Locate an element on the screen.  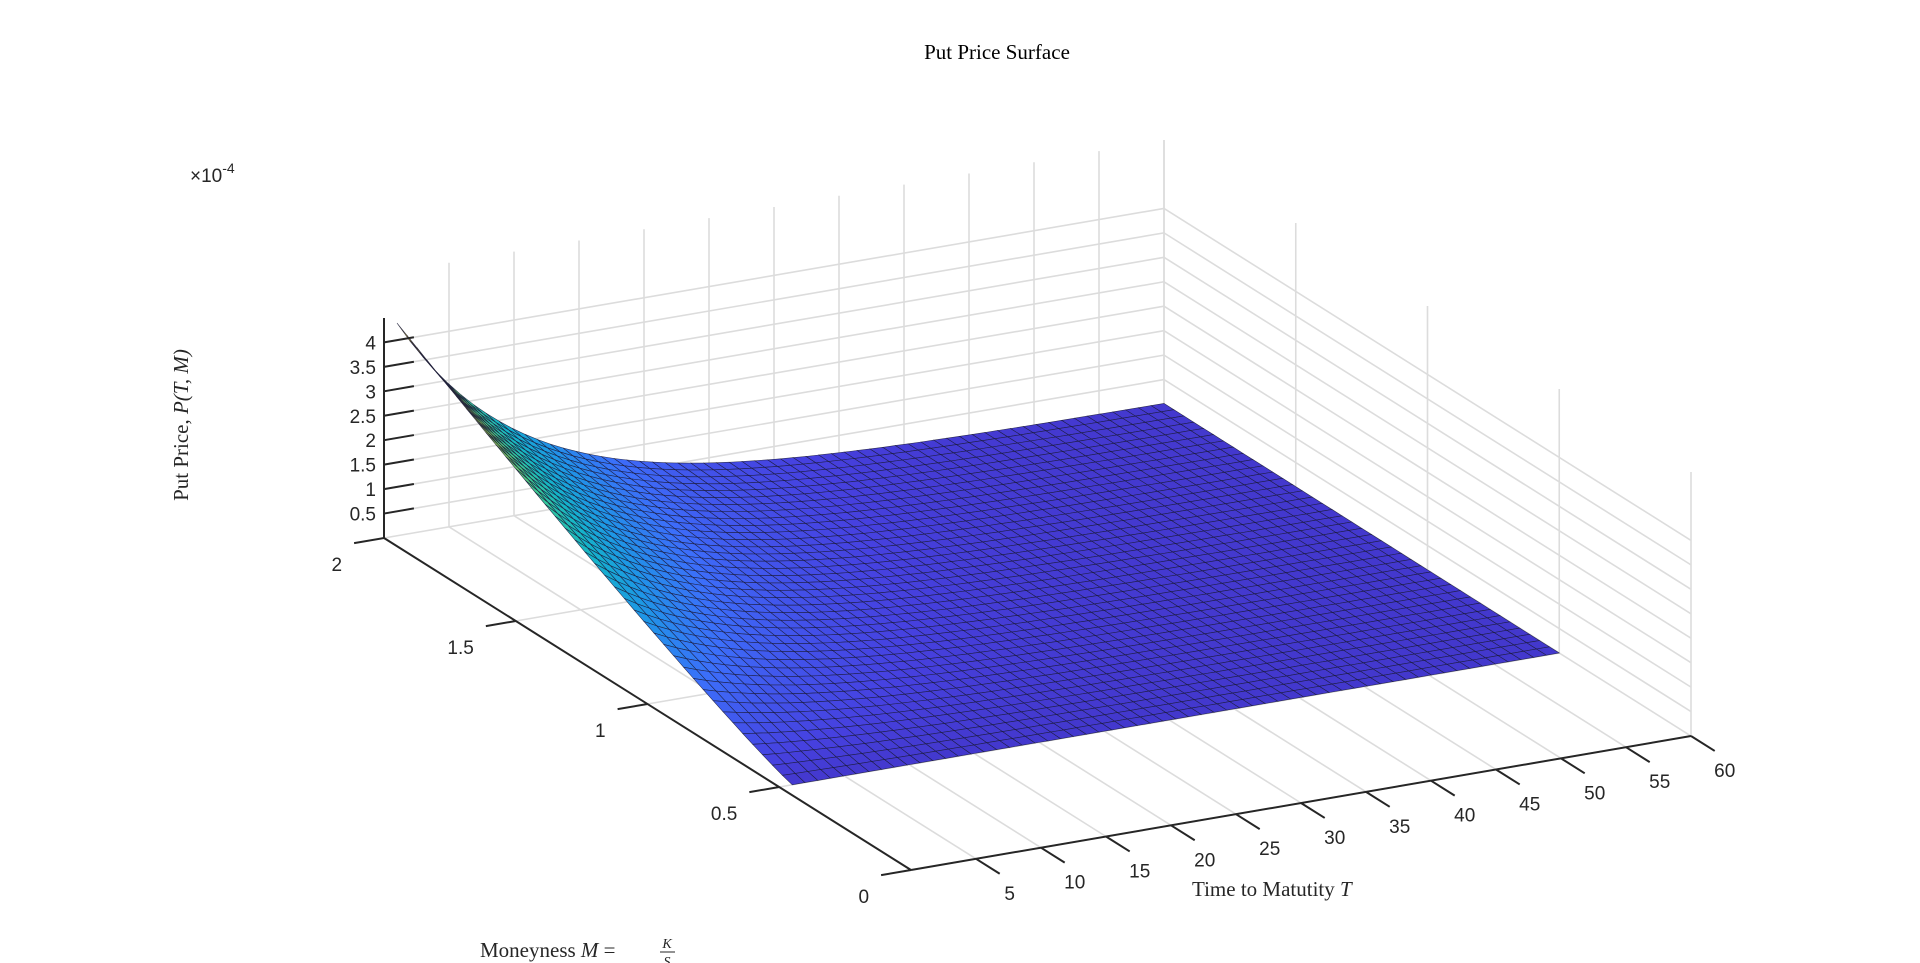
z-axis-title-args: (T, M) is located at coordinates (181, 375).